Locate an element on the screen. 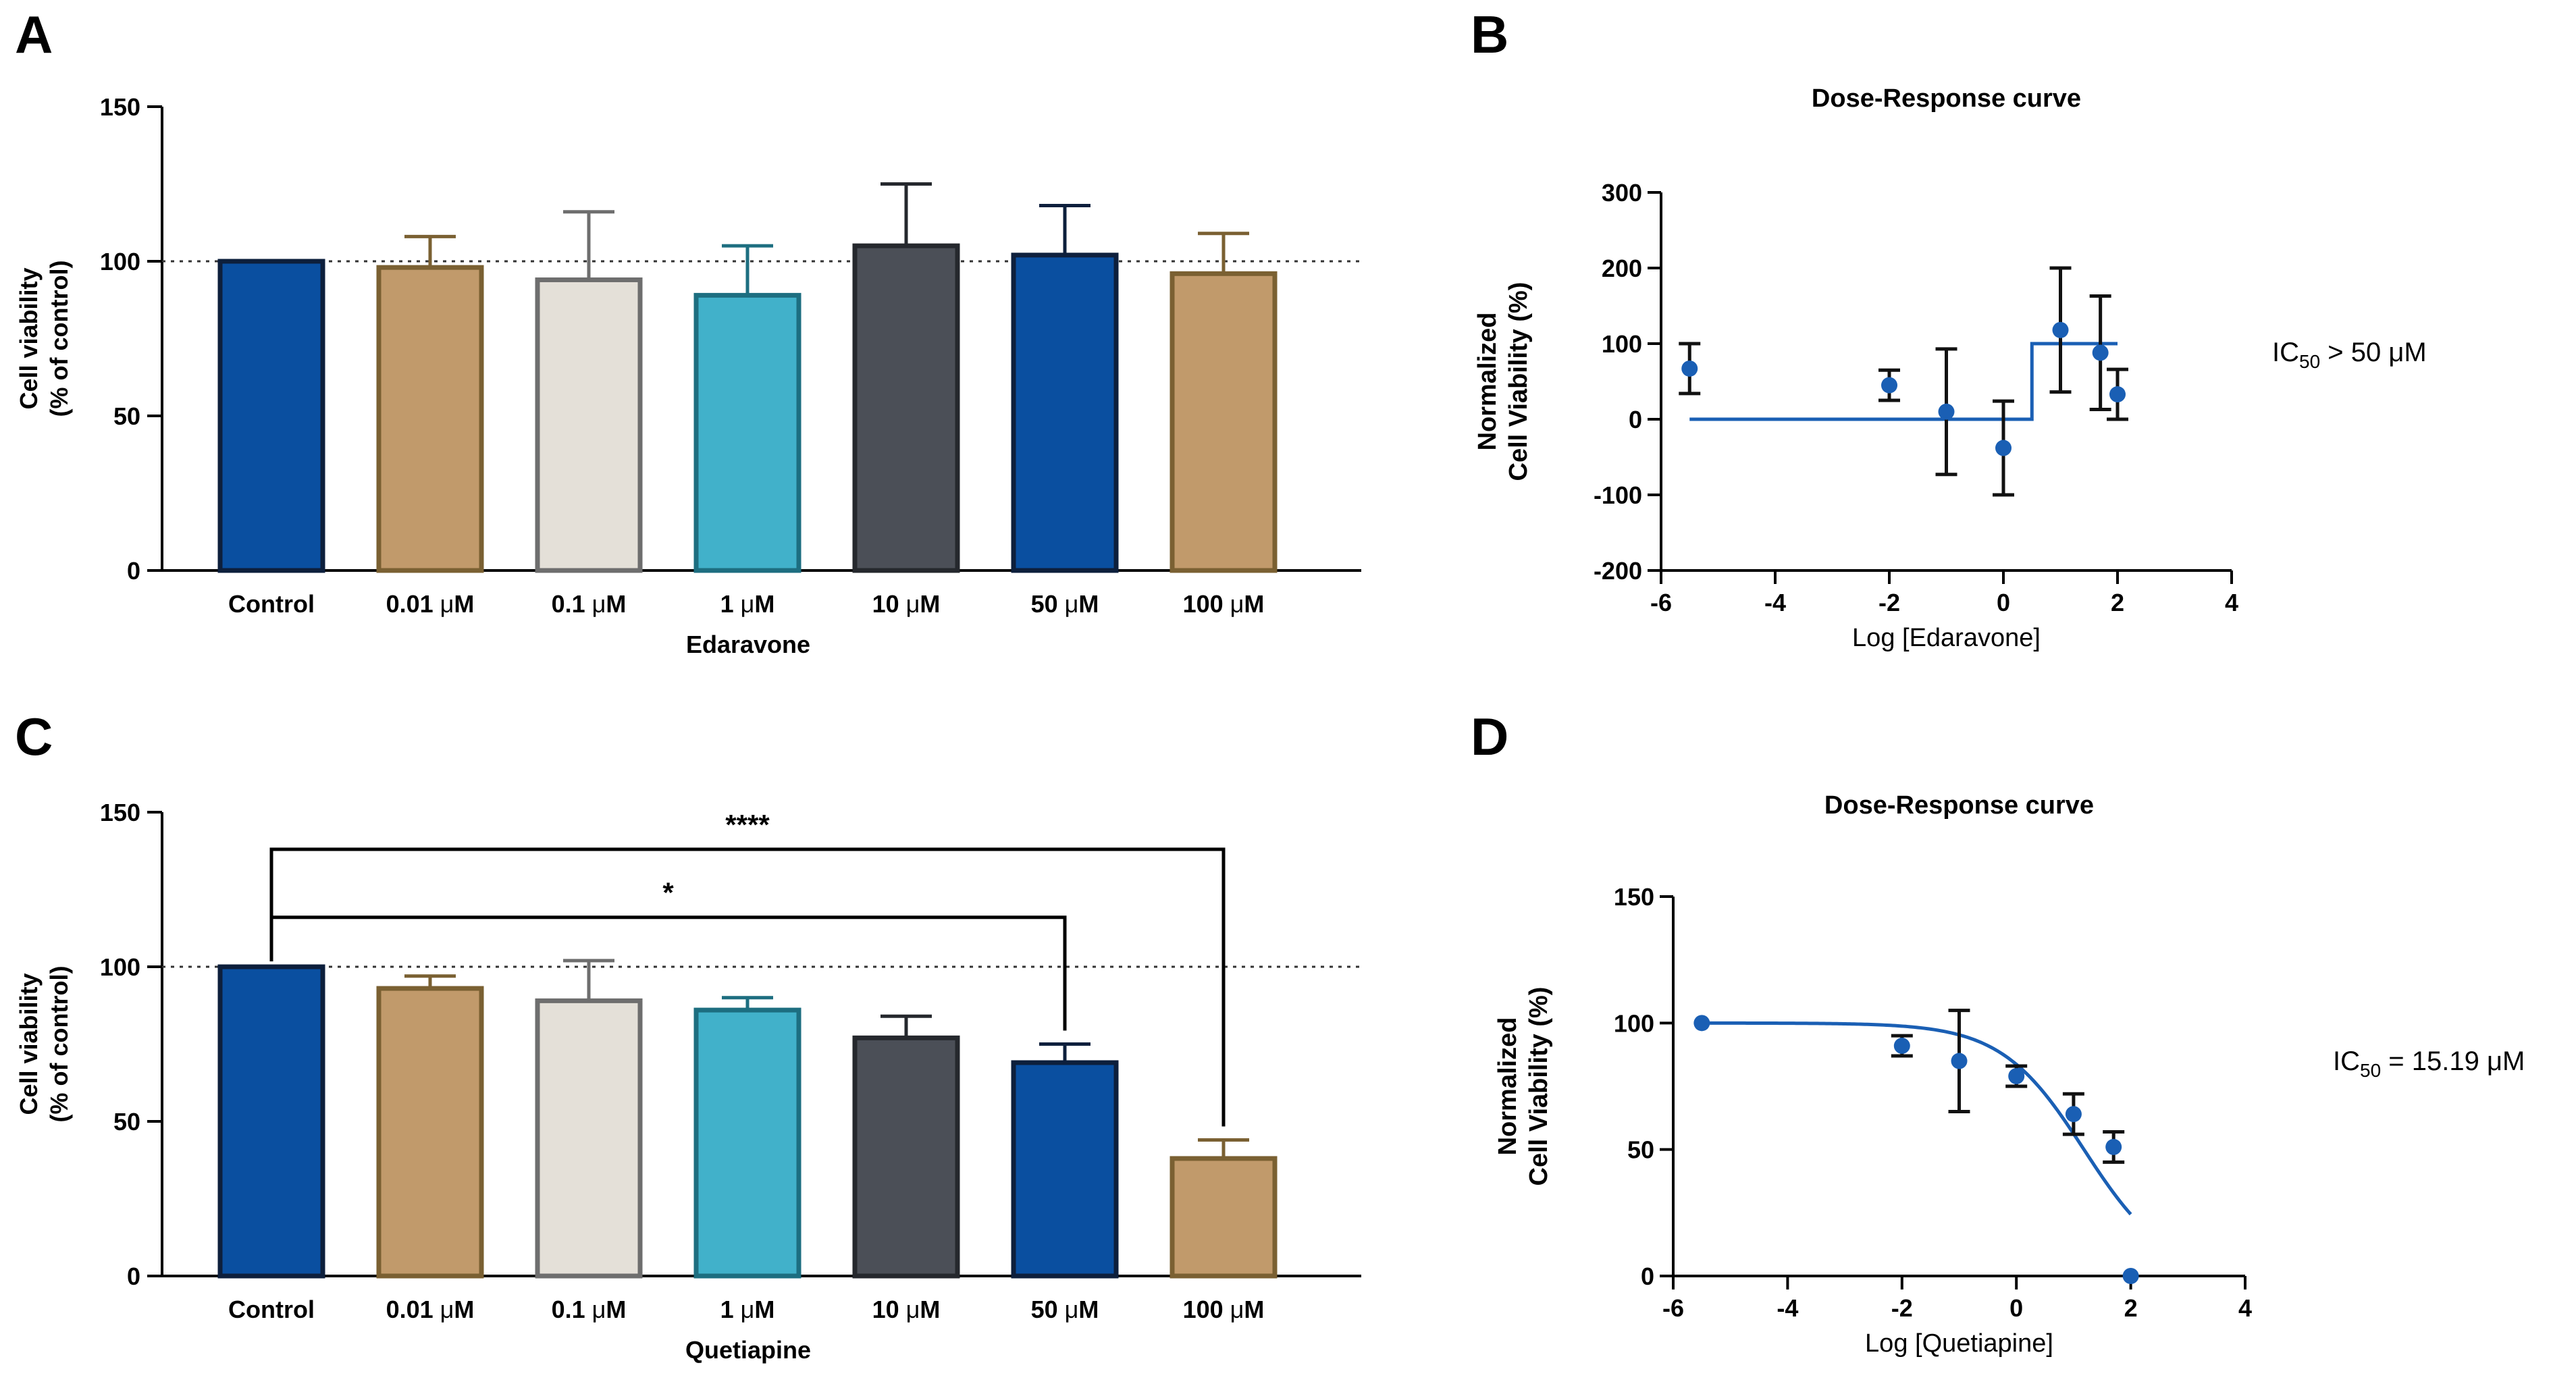 This screenshot has height=1384, width=2576. panel-letter-a: A is located at coordinates (34, 35).